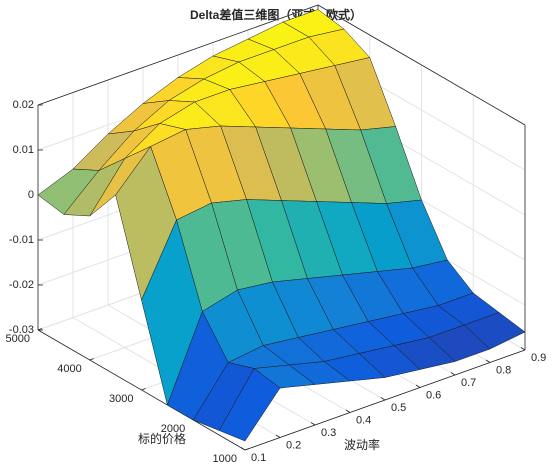 This screenshot has width=553, height=466. What do you see at coordinates (162, 438) in the screenshot?
I see `y-axis-label: 标的价格` at bounding box center [162, 438].